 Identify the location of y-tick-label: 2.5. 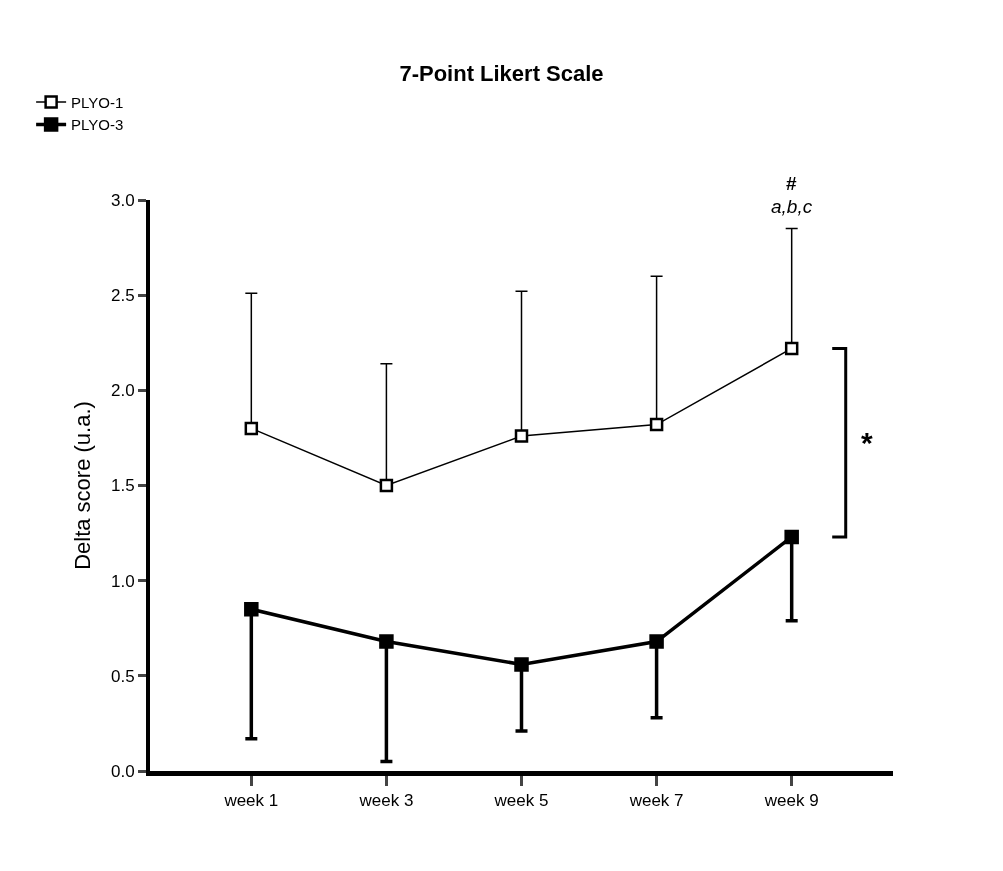
(122, 296).